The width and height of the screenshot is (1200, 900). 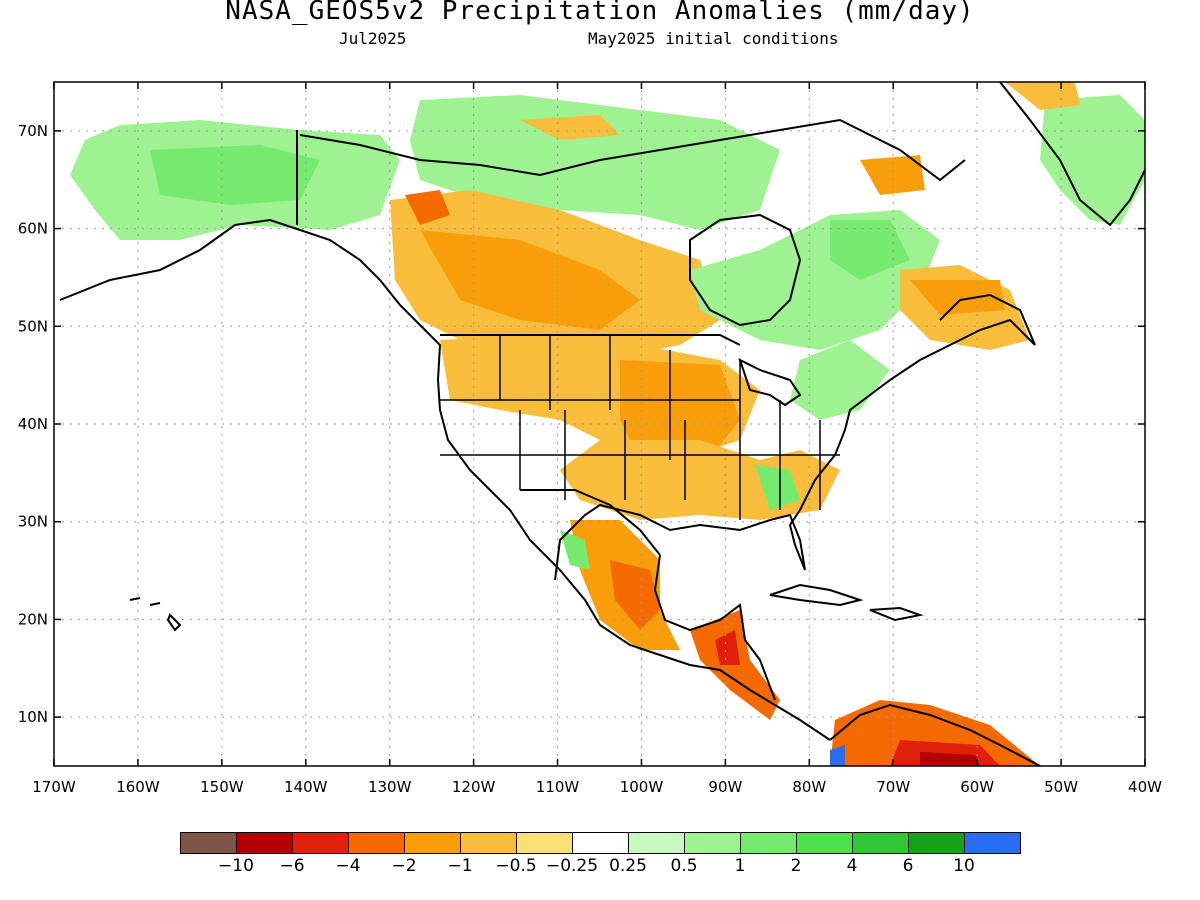 I want to click on mexico-gulf-coastline, so click(x=714, y=627).